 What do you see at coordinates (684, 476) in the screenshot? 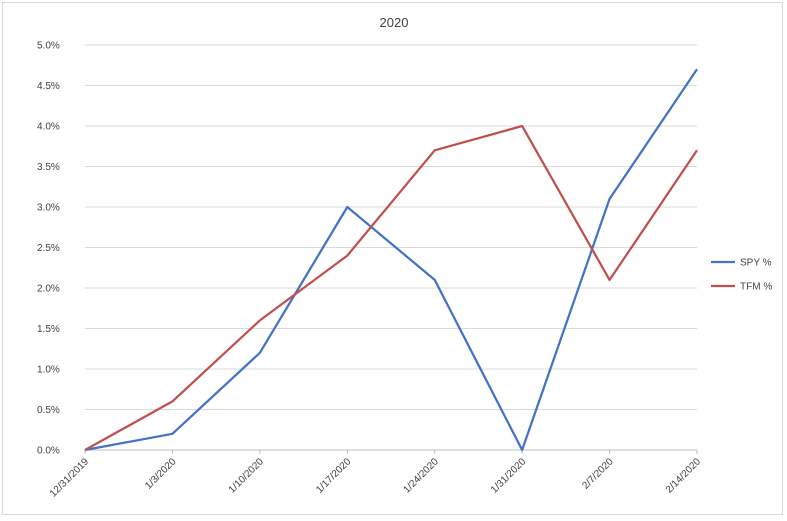
I see `x-tick-label: 2/14/2020` at bounding box center [684, 476].